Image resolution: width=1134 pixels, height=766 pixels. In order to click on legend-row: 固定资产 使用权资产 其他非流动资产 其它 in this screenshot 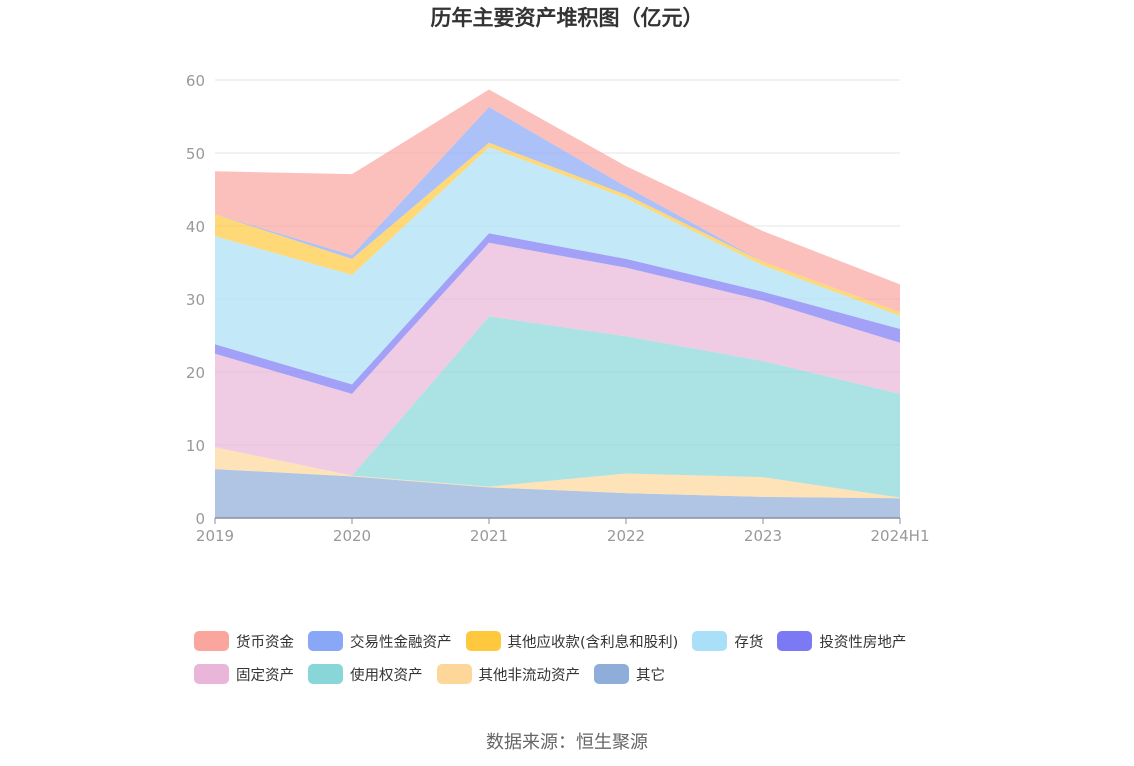, I will do `click(584, 674)`.